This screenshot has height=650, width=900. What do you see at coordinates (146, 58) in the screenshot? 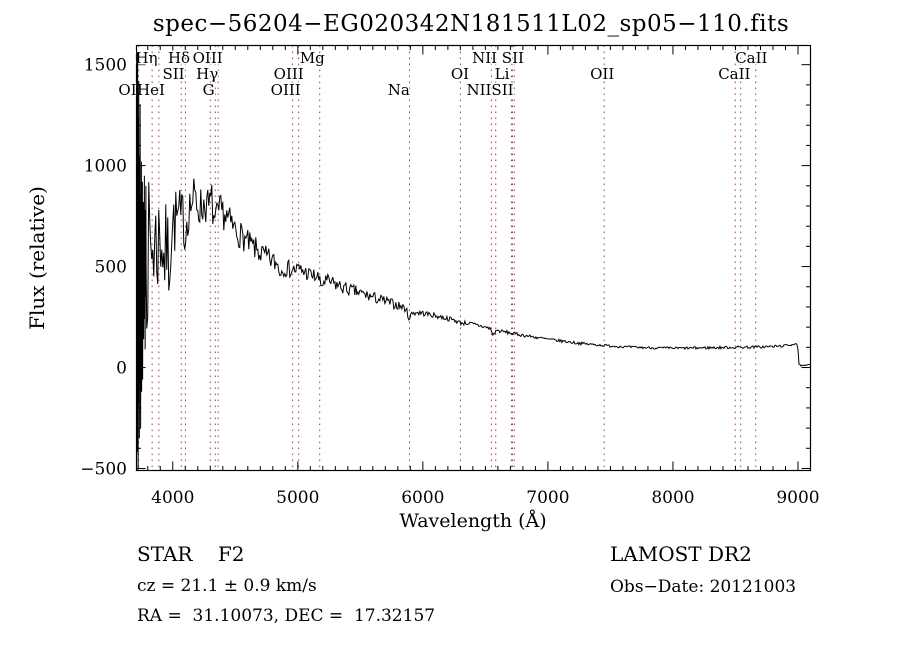
I see `spectral-line-label: Hη` at bounding box center [146, 58].